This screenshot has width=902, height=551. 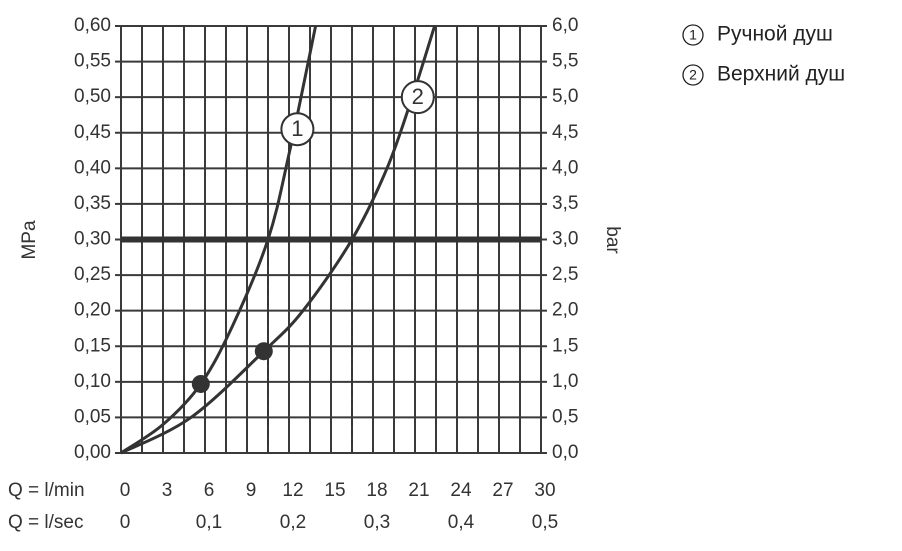 What do you see at coordinates (92, 96) in the screenshot?
I see `y-tick-label: 0,50` at bounding box center [92, 96].